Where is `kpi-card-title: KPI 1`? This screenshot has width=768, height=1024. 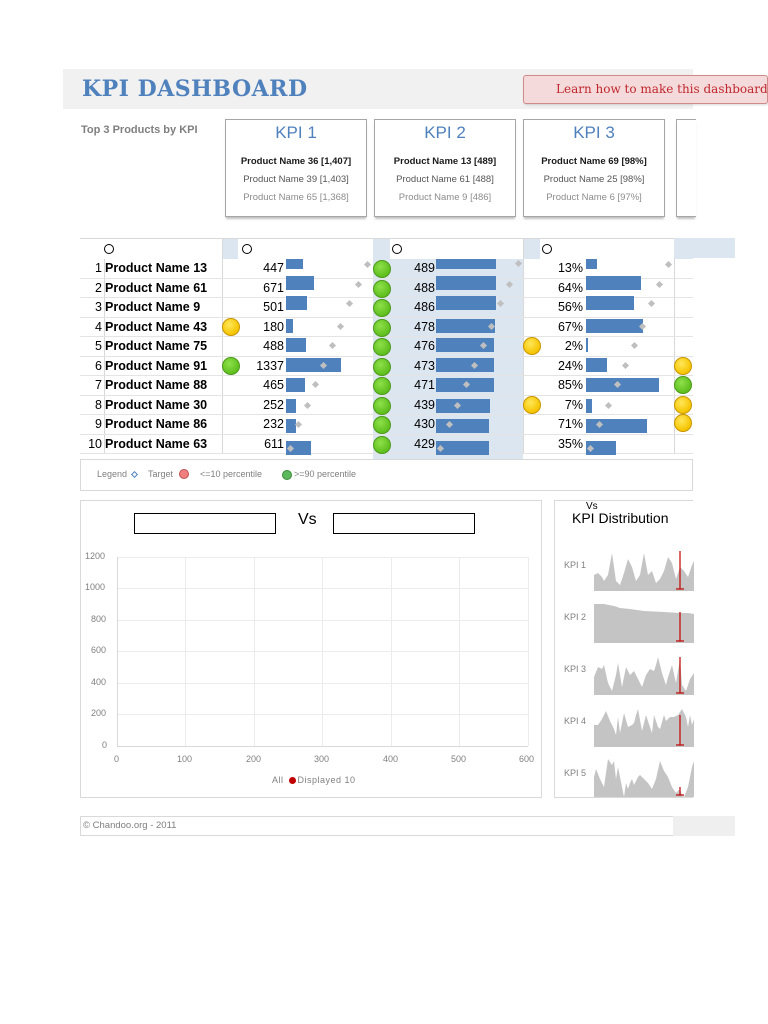 kpi-card-title: KPI 1 is located at coordinates (296, 132).